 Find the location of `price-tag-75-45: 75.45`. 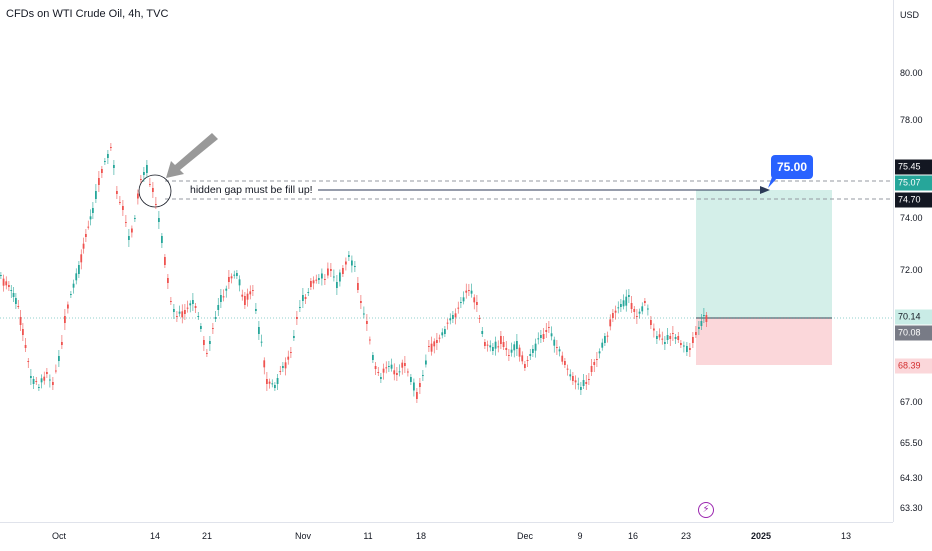

price-tag-75-45: 75.45 is located at coordinates (913, 167).